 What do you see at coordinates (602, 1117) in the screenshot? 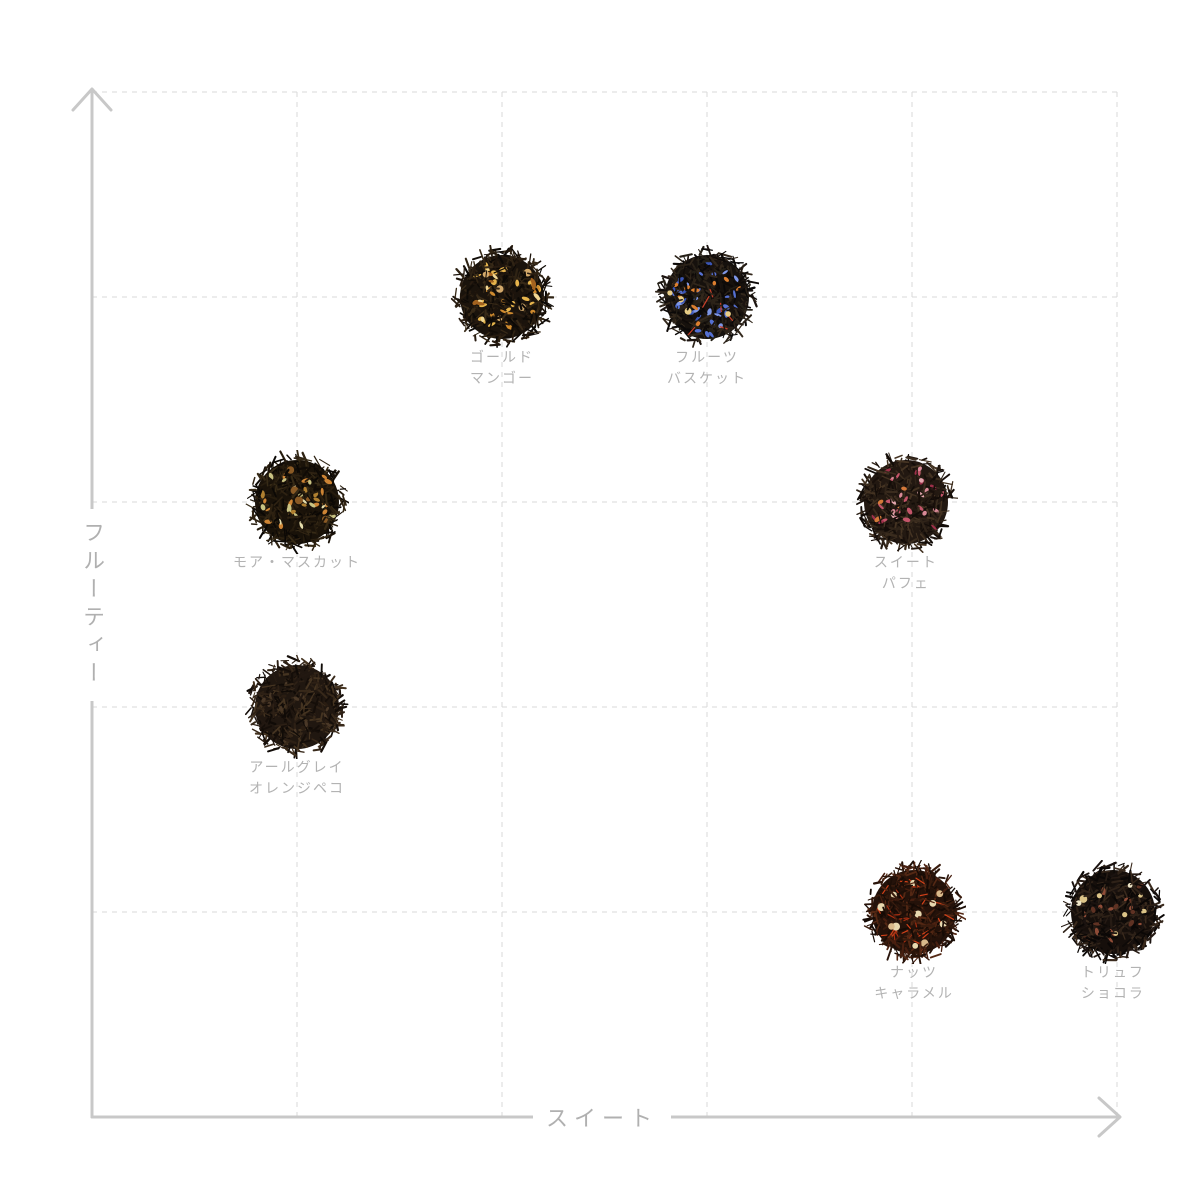
I see `x-axis-label: スイート` at bounding box center [602, 1117].